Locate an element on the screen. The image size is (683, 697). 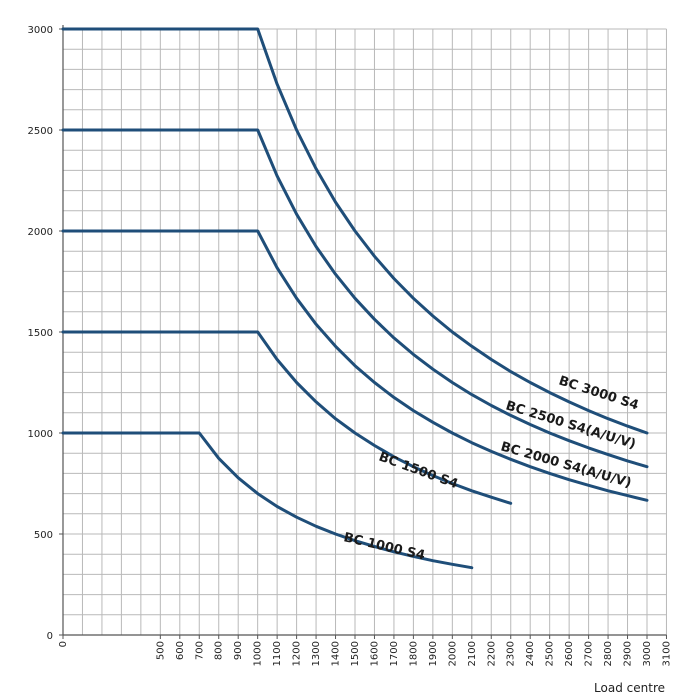
y-tick-label: 3000 is located at coordinates (40, 30).